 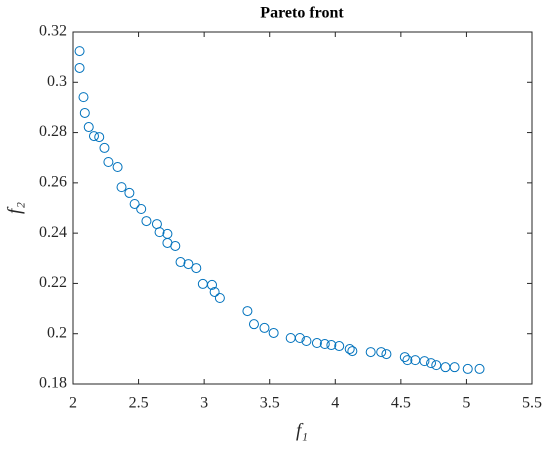 What do you see at coordinates (73, 403) in the screenshot?
I see `x-tick-label: 2` at bounding box center [73, 403].